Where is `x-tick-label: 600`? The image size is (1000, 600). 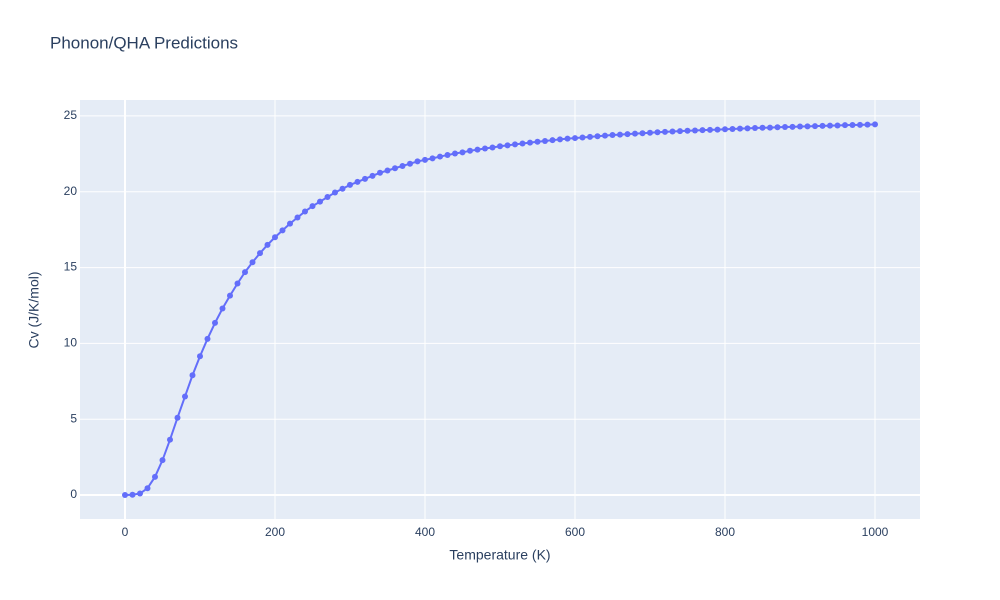
x-tick-label: 600 is located at coordinates (575, 532).